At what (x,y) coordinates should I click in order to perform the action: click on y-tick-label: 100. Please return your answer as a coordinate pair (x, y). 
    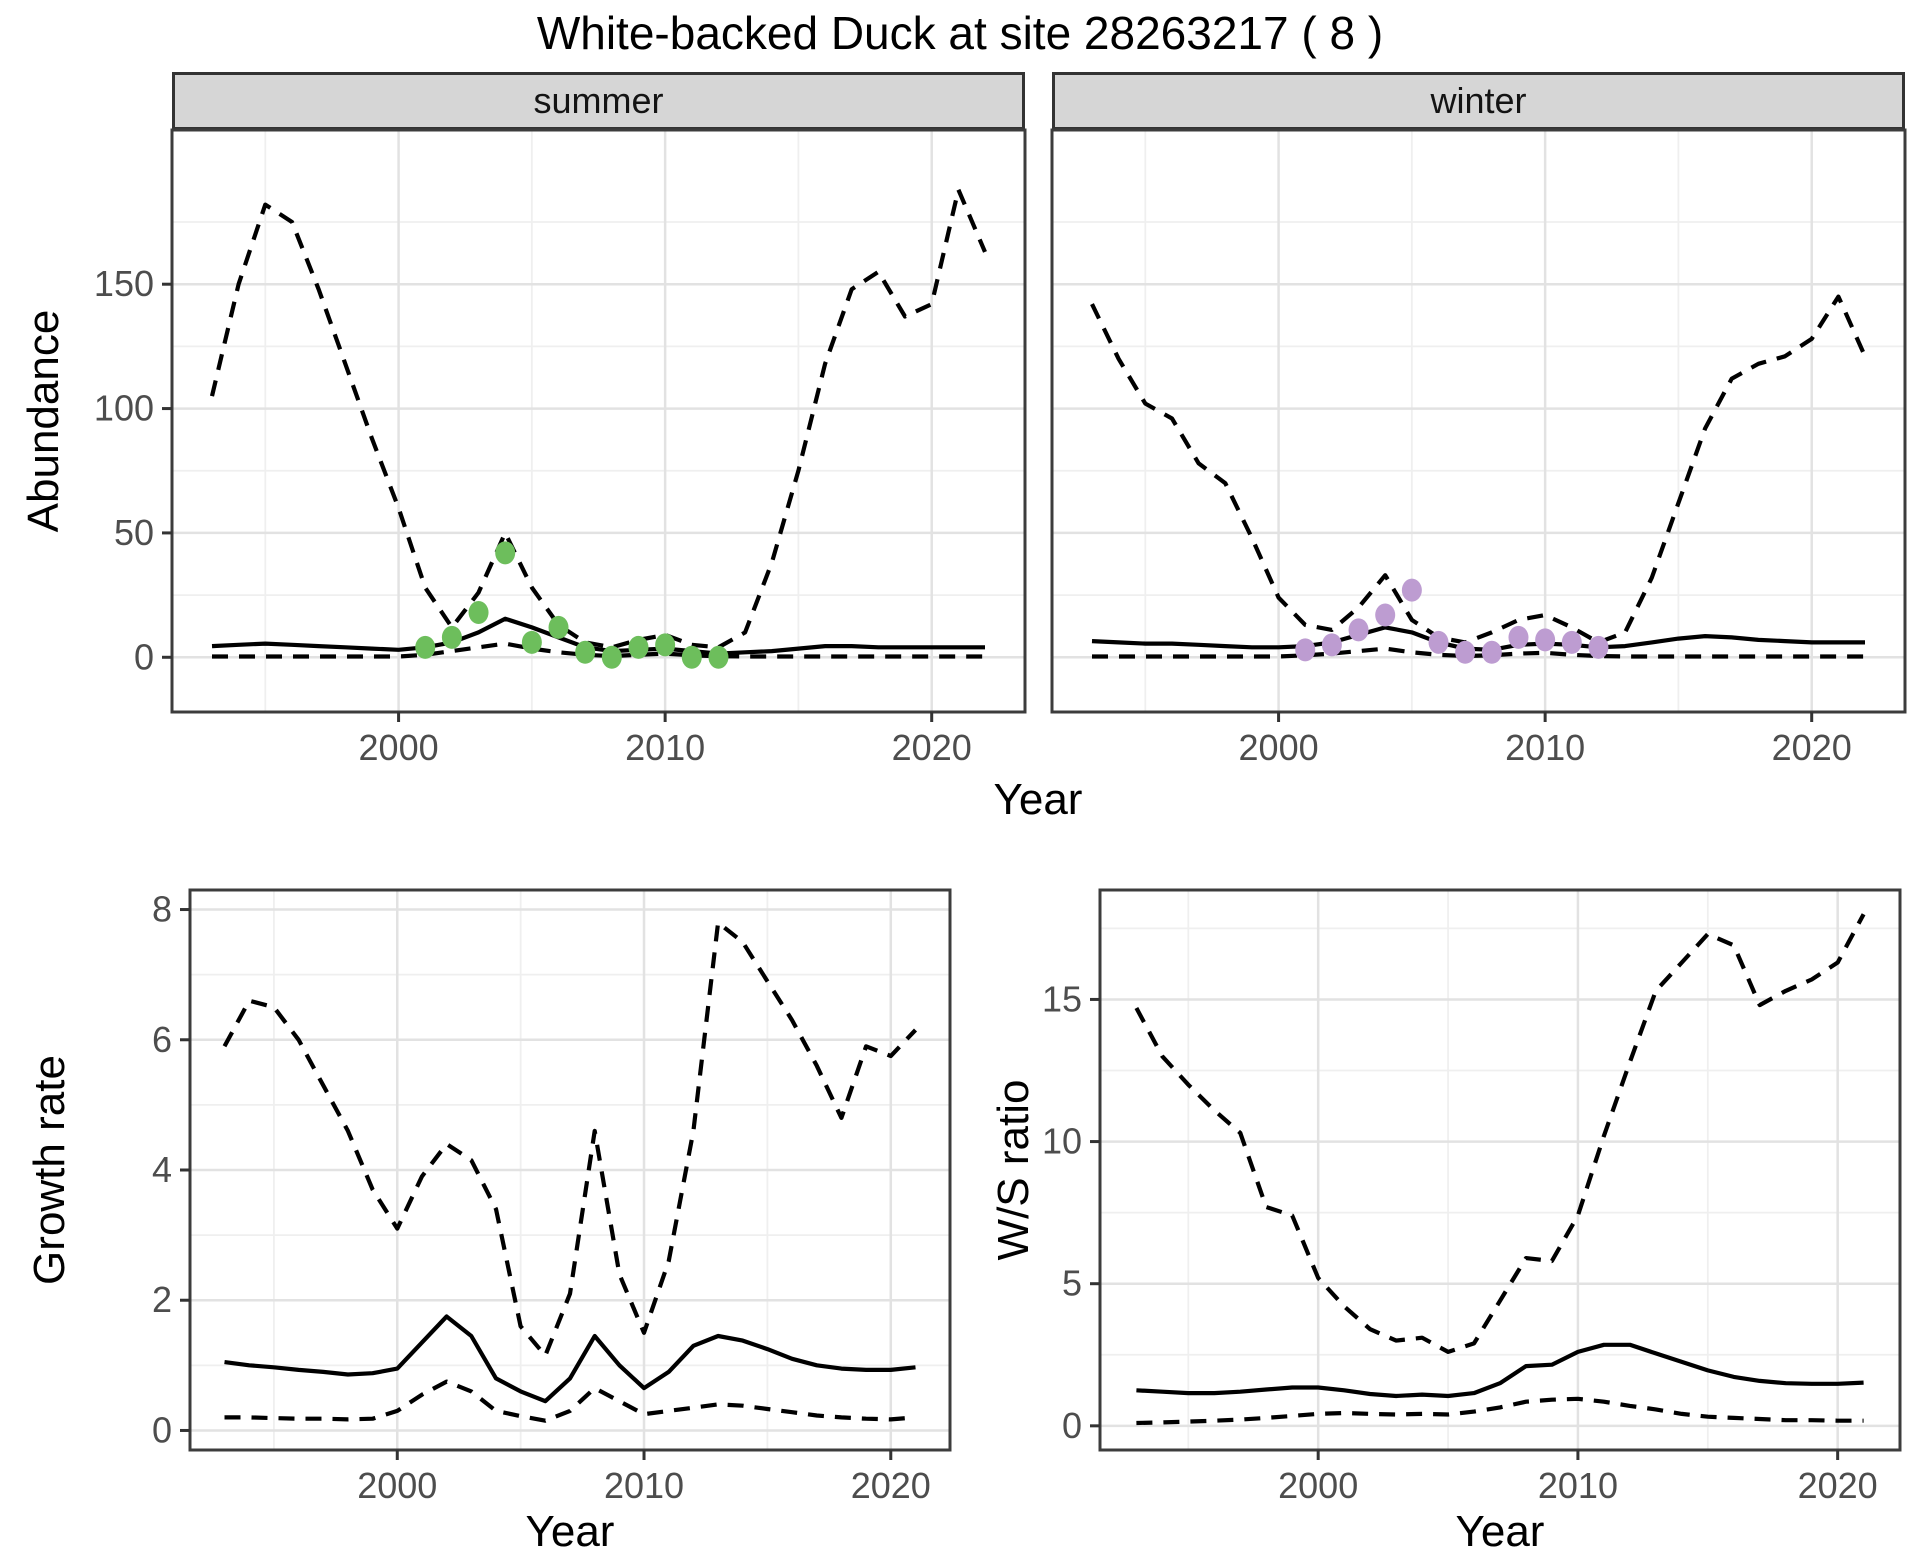
    Looking at the image, I should click on (124, 408).